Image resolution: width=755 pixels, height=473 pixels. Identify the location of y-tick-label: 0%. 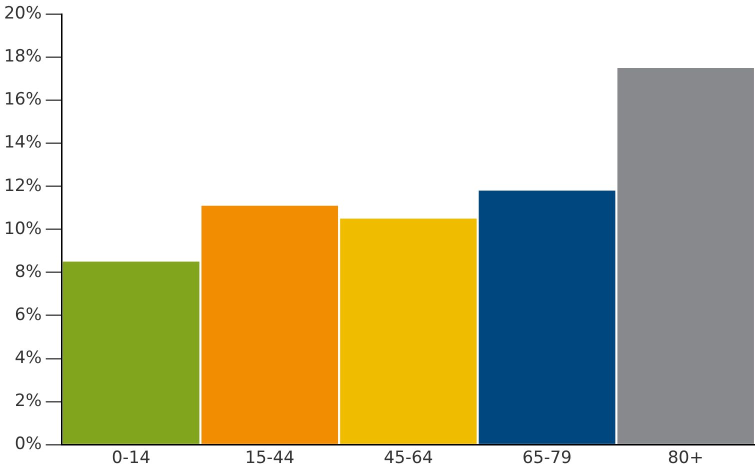
(28, 444).